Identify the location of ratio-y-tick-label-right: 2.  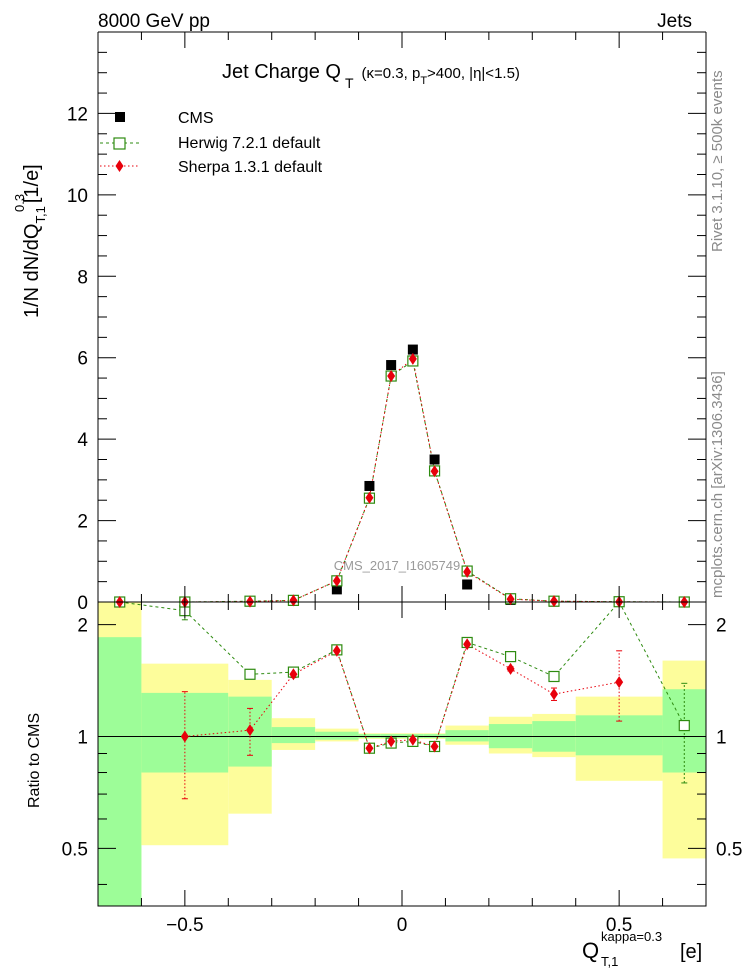
(721, 626).